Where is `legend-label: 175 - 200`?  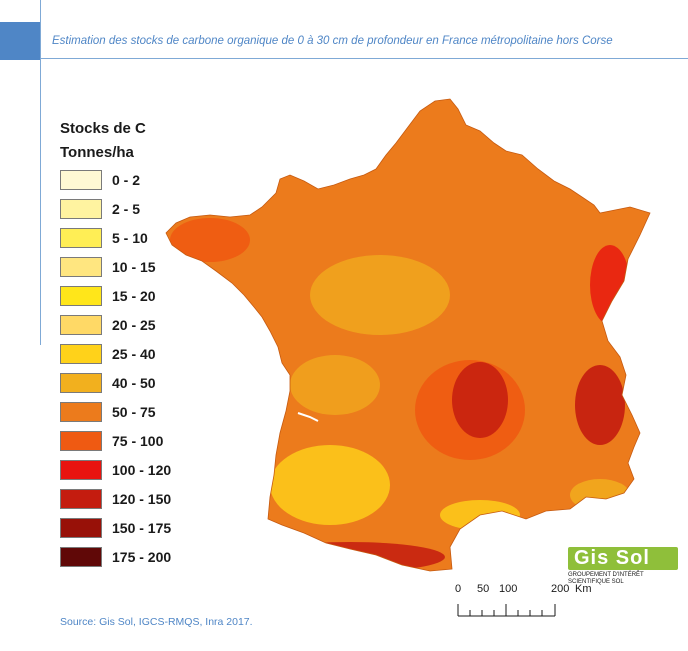
legend-label: 175 - 200 is located at coordinates (142, 556).